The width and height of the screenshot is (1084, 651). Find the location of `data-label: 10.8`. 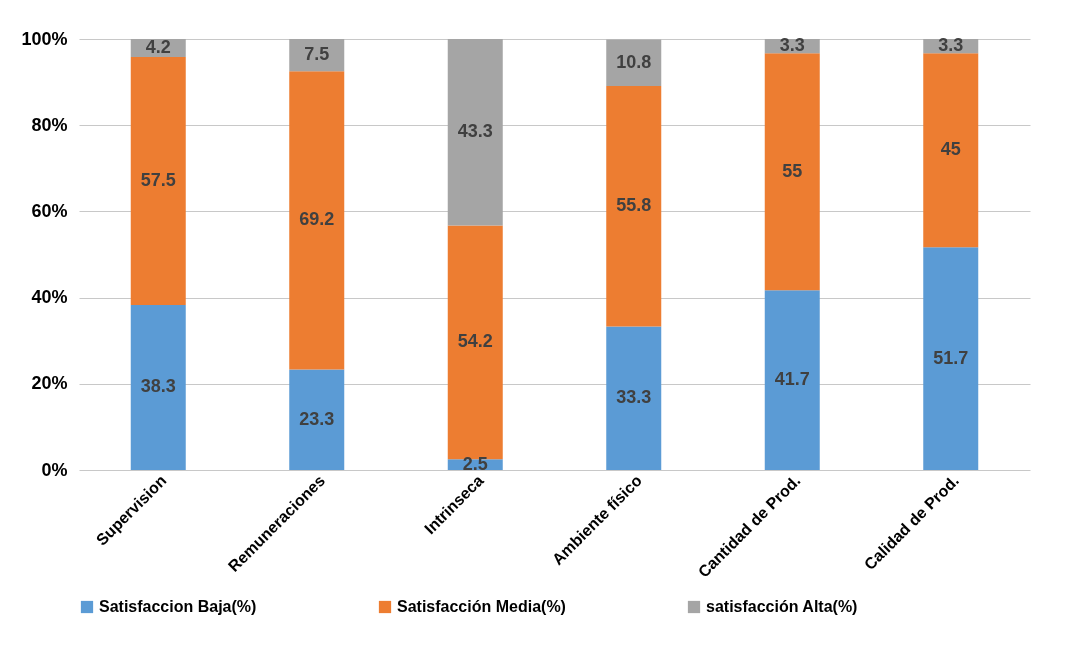

data-label: 10.8 is located at coordinates (634, 61).